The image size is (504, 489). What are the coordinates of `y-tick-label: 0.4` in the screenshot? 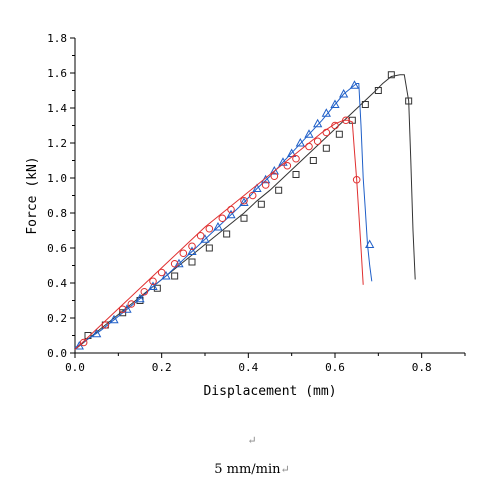 It's located at (57, 283).